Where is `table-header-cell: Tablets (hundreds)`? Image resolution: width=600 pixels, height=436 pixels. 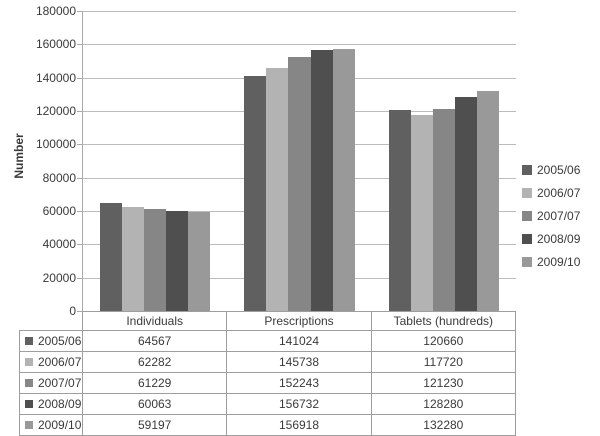 table-header-cell: Tablets (hundreds) is located at coordinates (443, 321).